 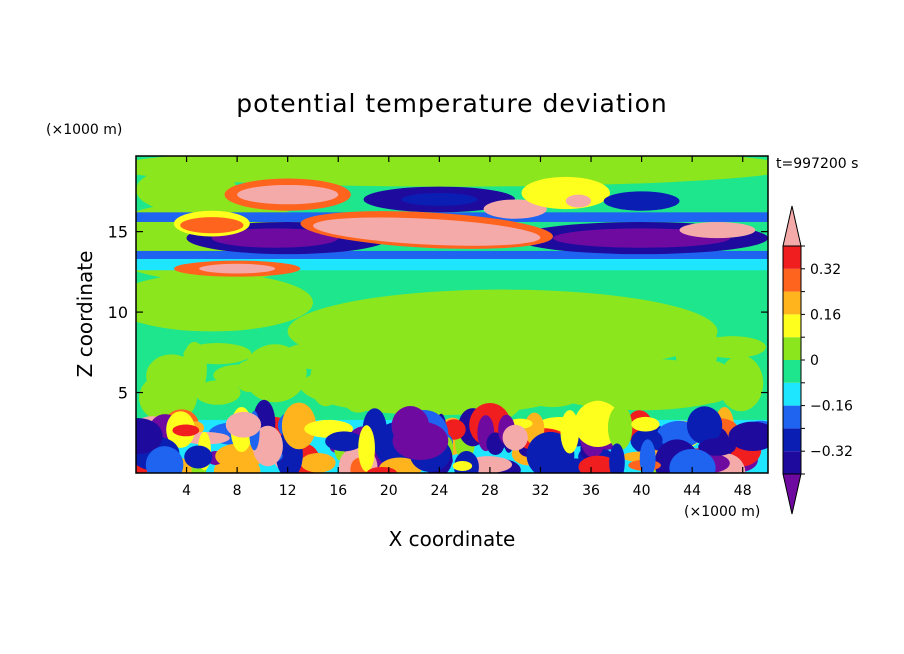 I want to click on y-tick-label: 15, so click(x=118, y=232).